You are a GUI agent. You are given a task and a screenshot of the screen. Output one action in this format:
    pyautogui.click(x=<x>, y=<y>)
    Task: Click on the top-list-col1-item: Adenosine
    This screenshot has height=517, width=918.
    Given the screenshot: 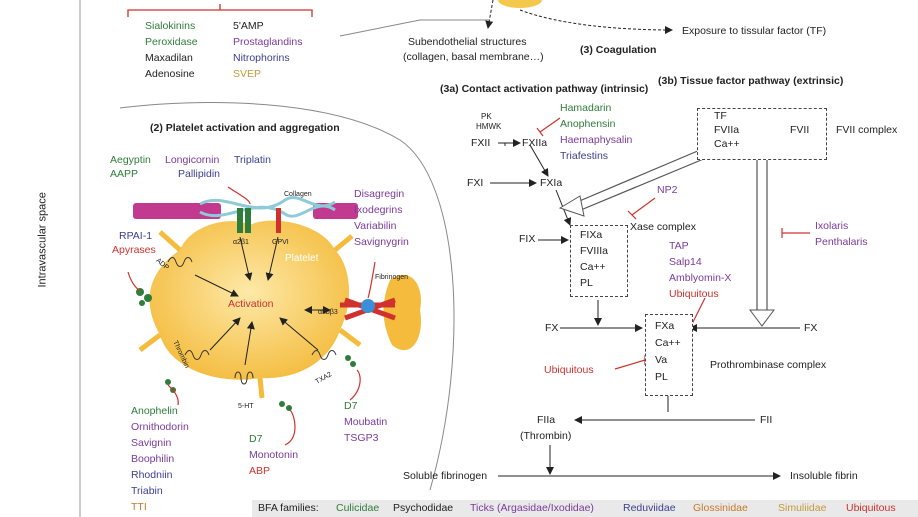 What is the action you would take?
    pyautogui.click(x=170, y=74)
    